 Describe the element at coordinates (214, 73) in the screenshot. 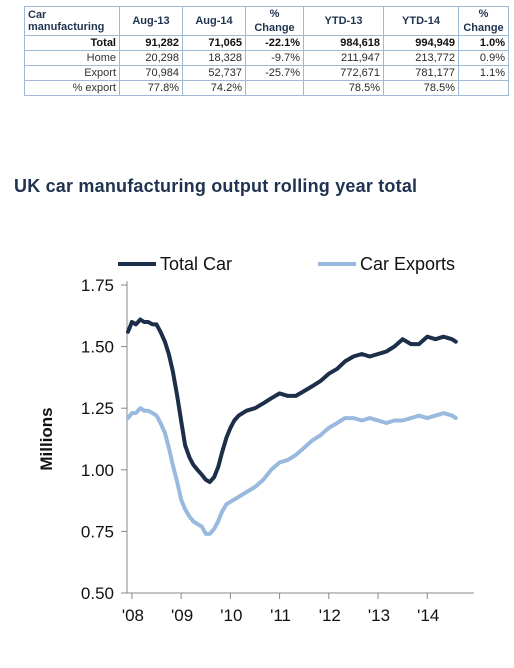

I see `table-cell: 52,737` at that location.